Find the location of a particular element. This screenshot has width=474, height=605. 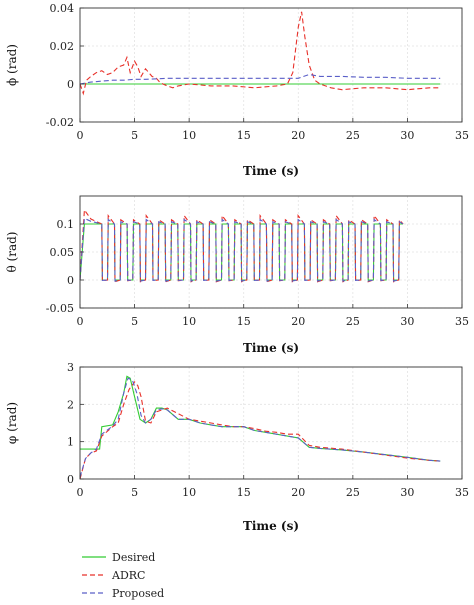

y-tick-label: 0.04 is located at coordinates (62, 8).